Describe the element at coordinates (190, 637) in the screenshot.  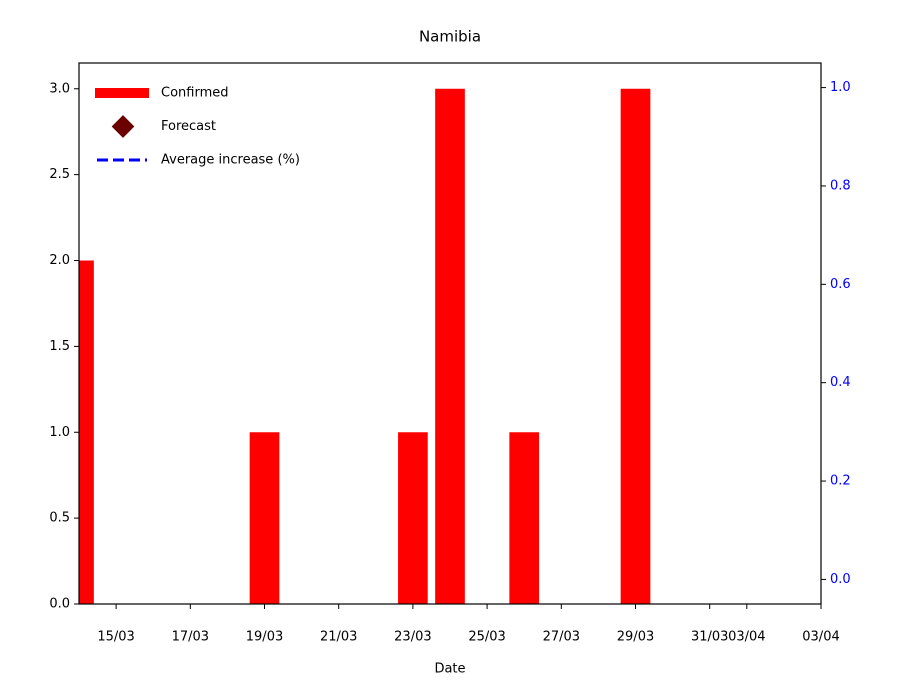
I see `x-tick-label: 17/03` at that location.